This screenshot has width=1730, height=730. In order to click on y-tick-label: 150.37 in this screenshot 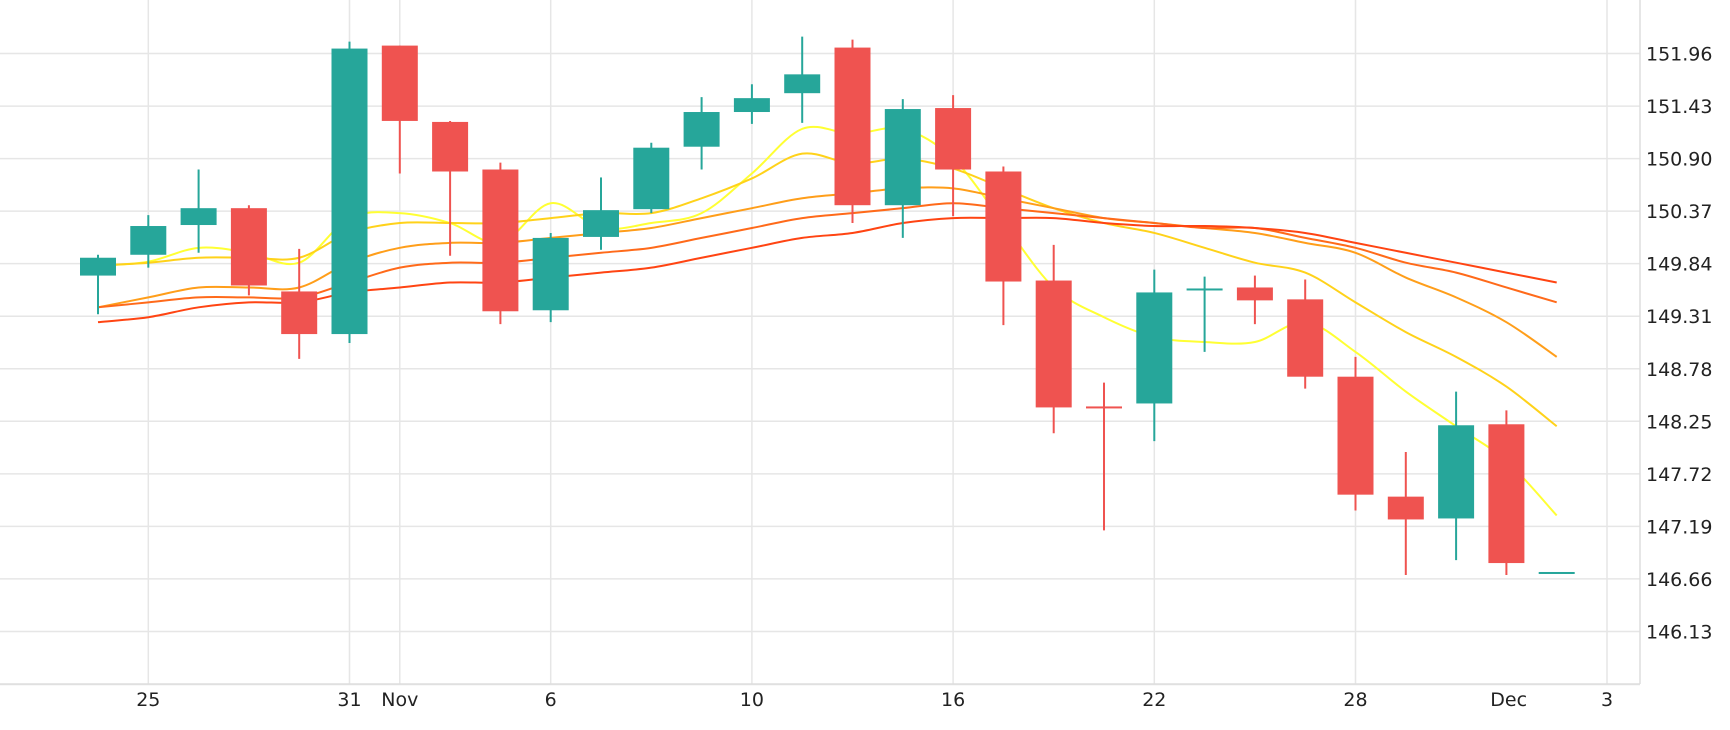, I will do `click(1679, 212)`.